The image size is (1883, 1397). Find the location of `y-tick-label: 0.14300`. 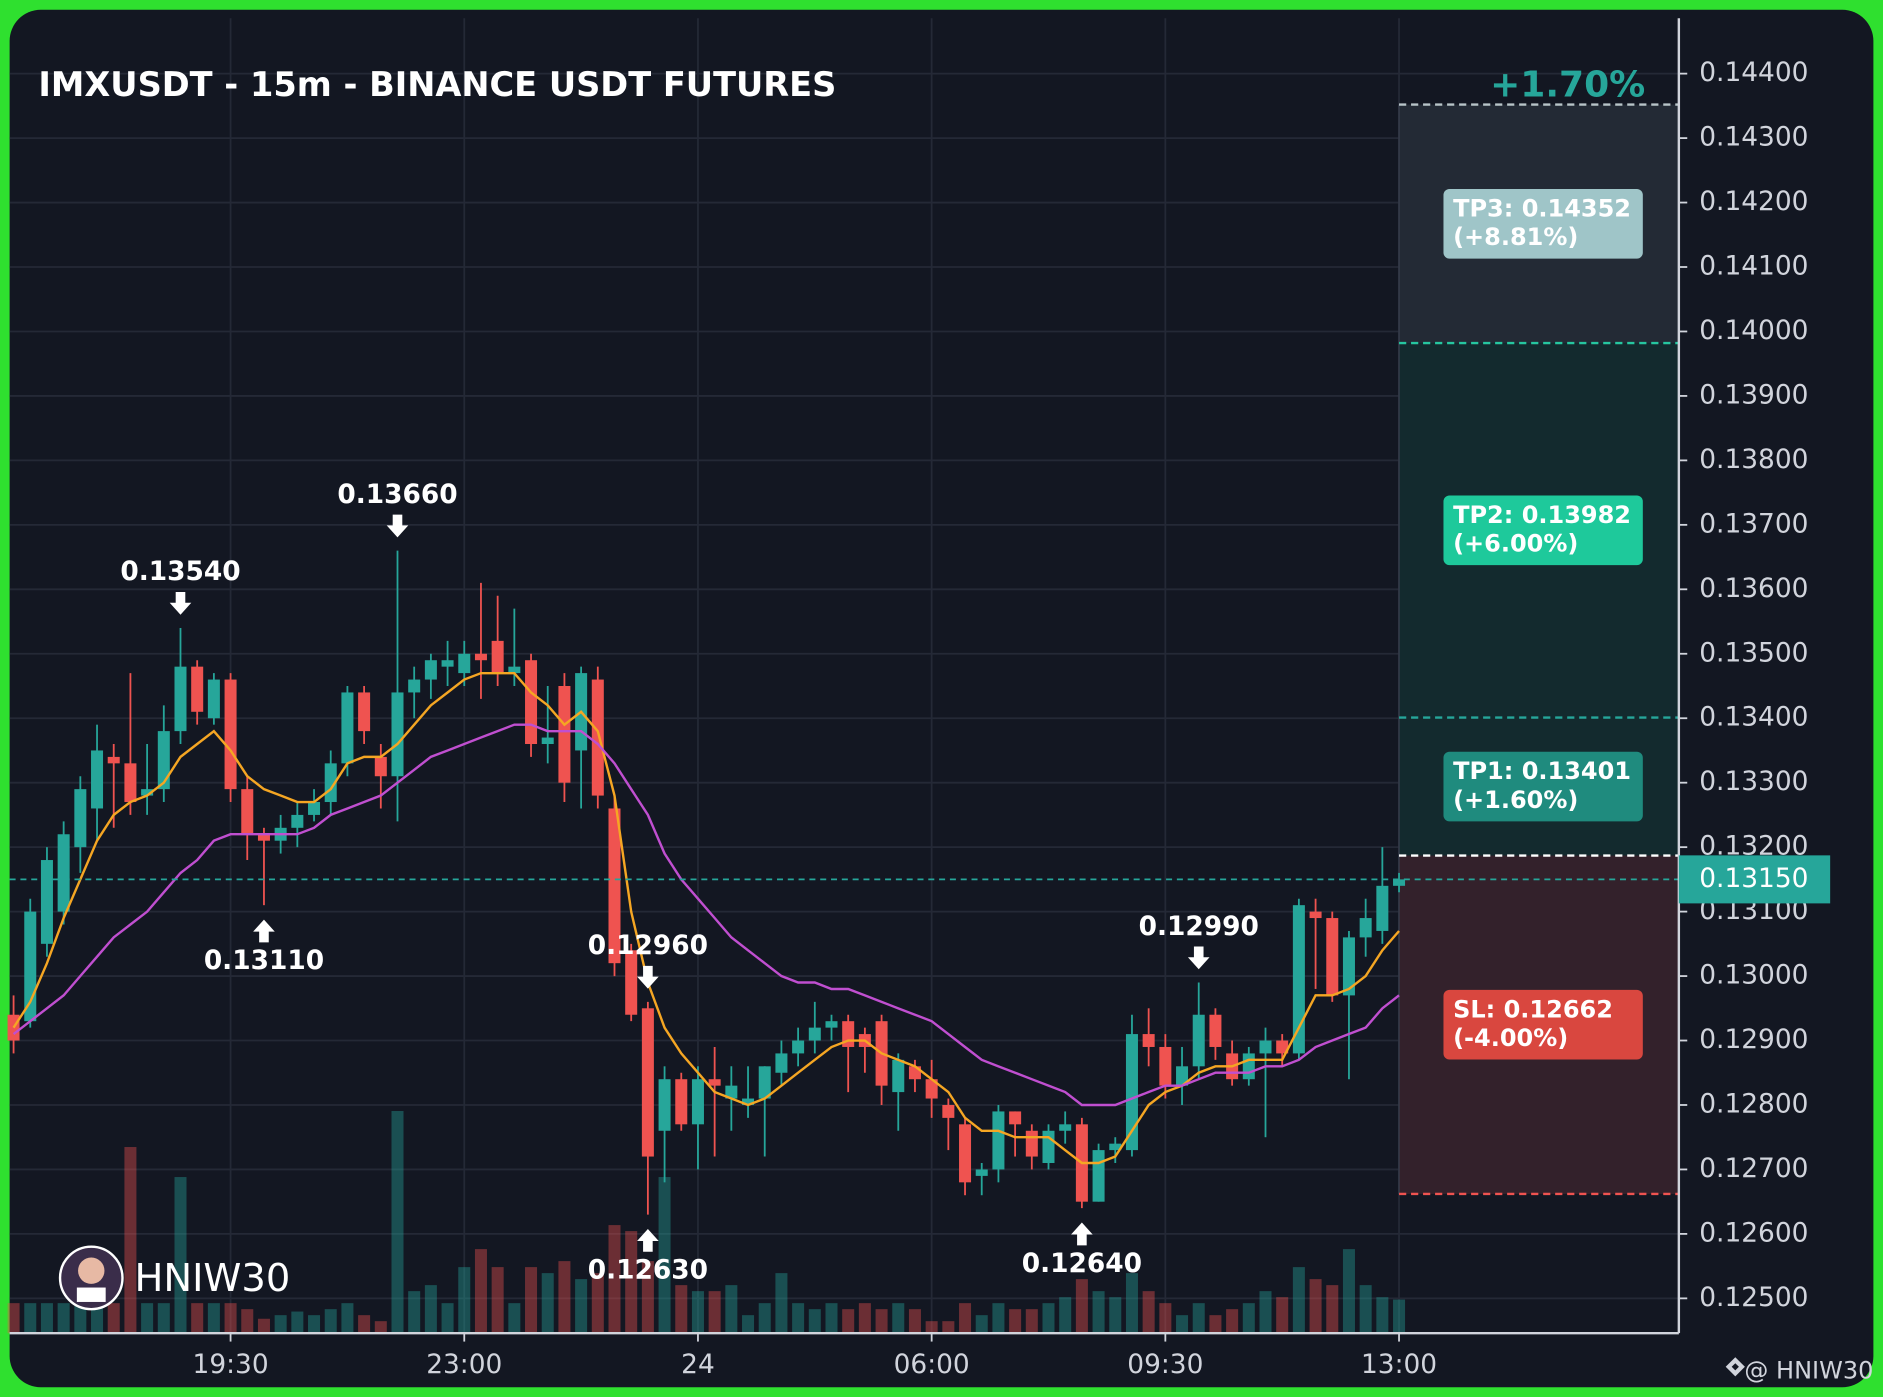

y-tick-label: 0.14300 is located at coordinates (1753, 137).